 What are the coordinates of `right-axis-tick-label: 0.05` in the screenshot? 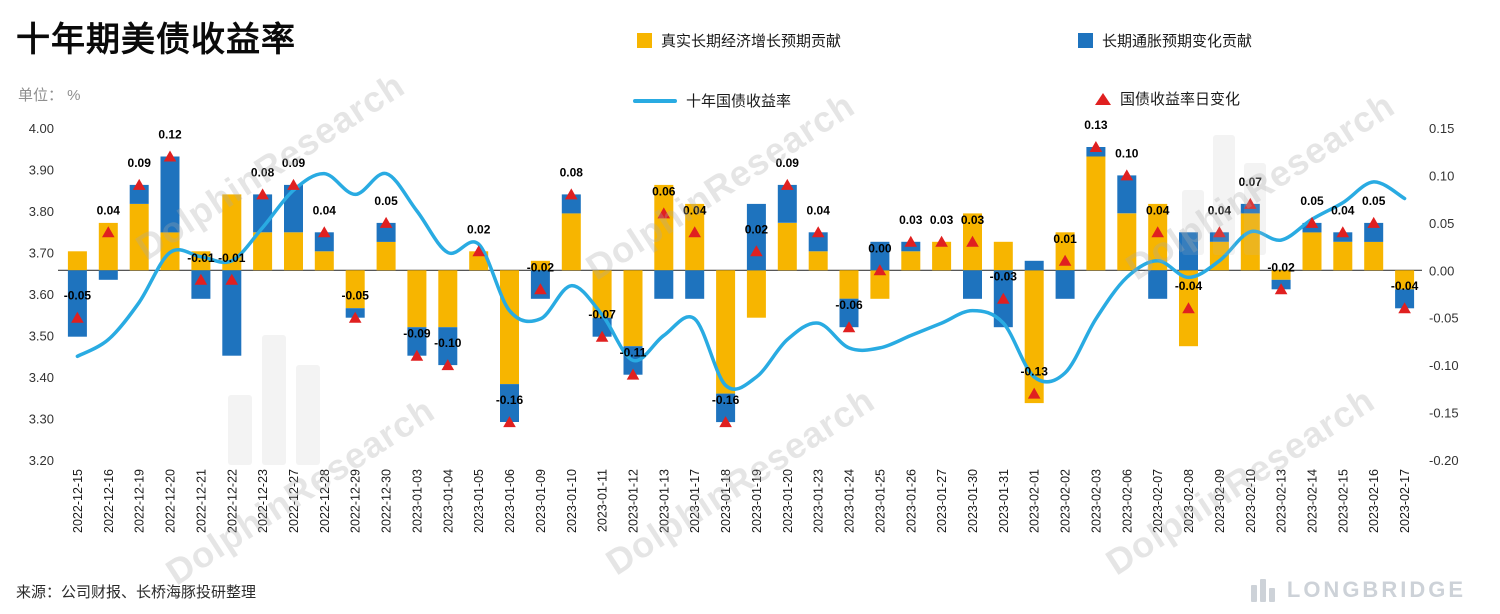 It's located at (1441, 223).